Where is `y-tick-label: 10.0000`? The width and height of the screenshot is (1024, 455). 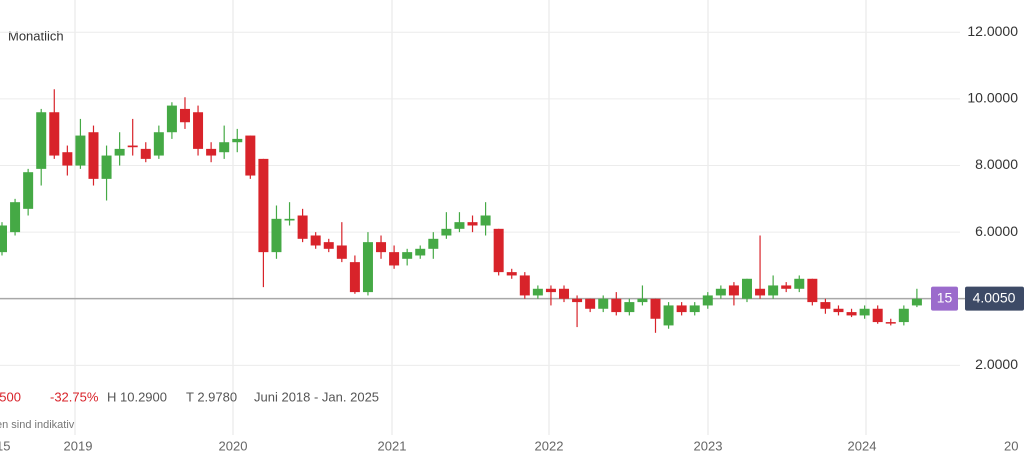 y-tick-label: 10.0000 is located at coordinates (992, 98).